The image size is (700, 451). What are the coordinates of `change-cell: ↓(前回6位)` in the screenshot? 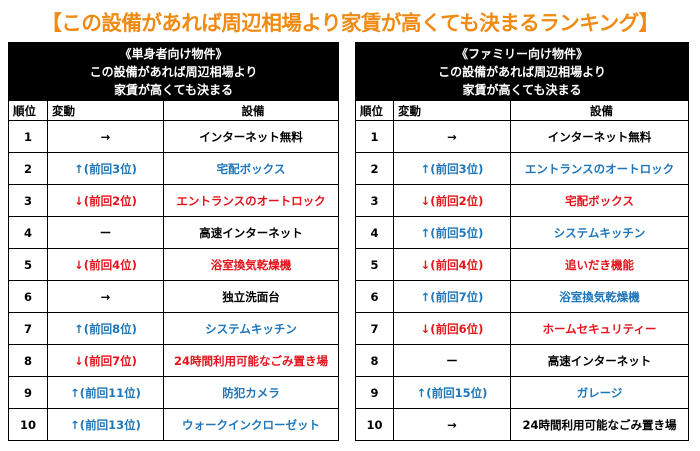 It's located at (452, 328).